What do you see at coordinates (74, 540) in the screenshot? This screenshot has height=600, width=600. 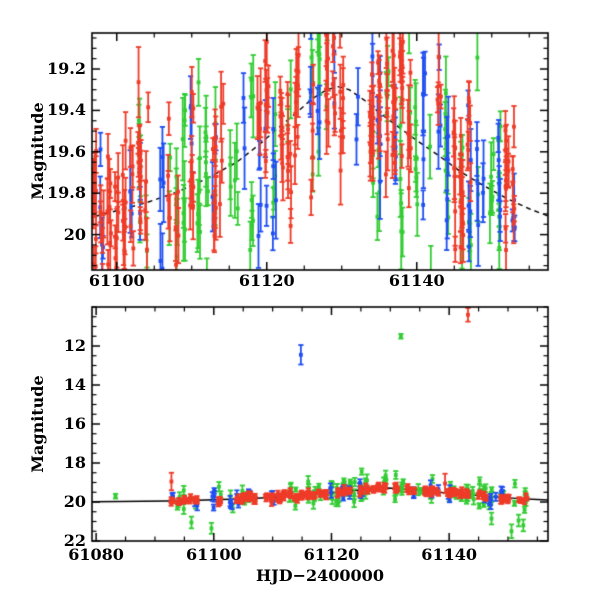 I see `y-tick-label: 22` at bounding box center [74, 540].